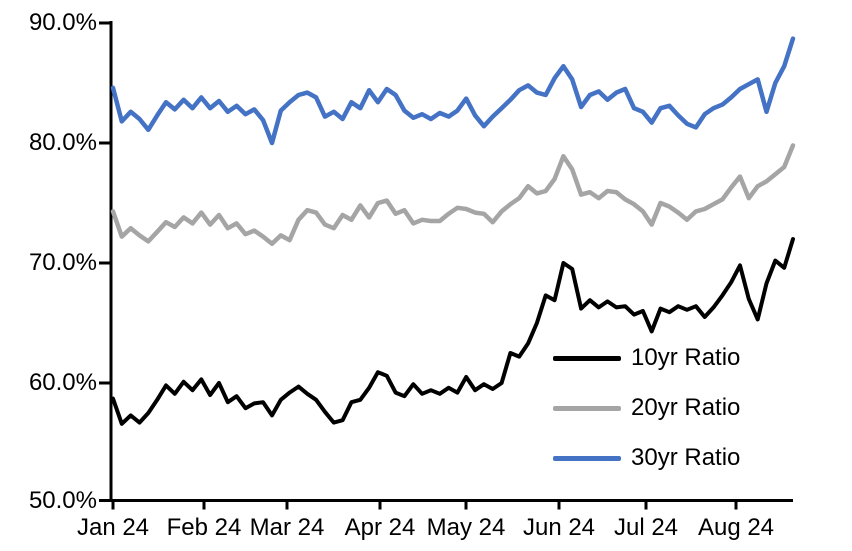 The height and width of the screenshot is (551, 852). I want to click on y-tick-label-50: 50.0%, so click(62, 500).